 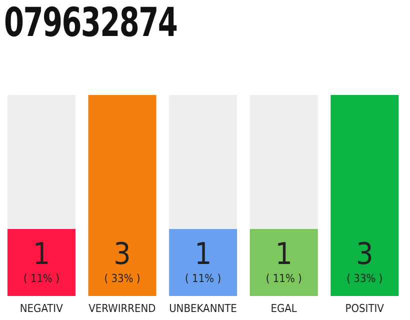 I want to click on x-tick-label: EGAL, so click(x=284, y=308).